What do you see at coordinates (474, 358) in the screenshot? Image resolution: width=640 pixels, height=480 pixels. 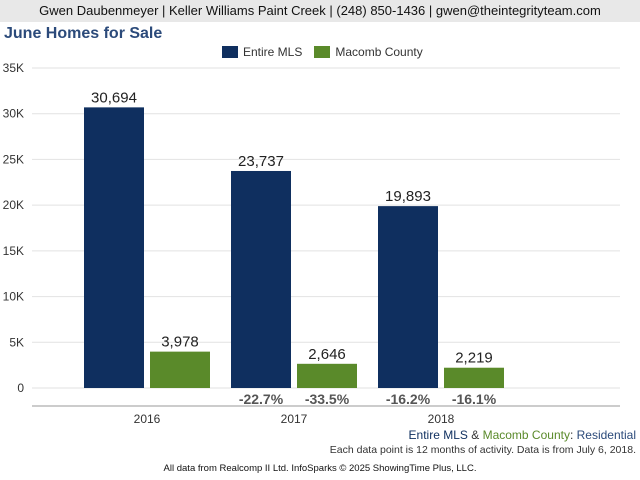 I see `data-label-macomb-county-2018: 2,219` at bounding box center [474, 358].